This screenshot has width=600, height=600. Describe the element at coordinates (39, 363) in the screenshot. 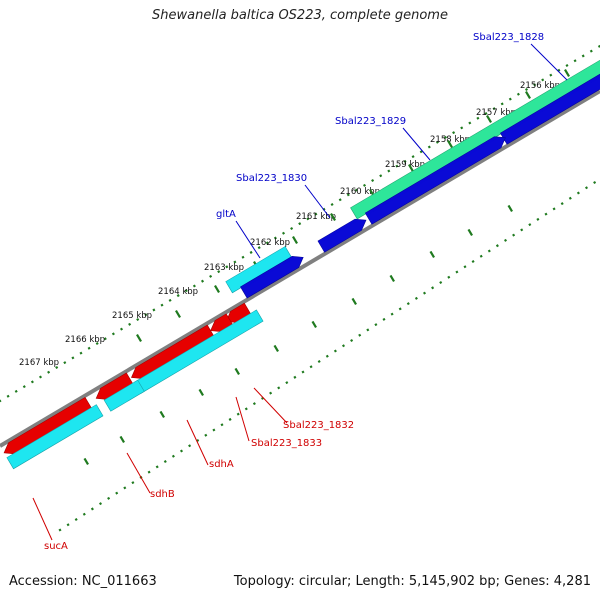

I see `scale-tick-label: 2167 kbp` at that location.